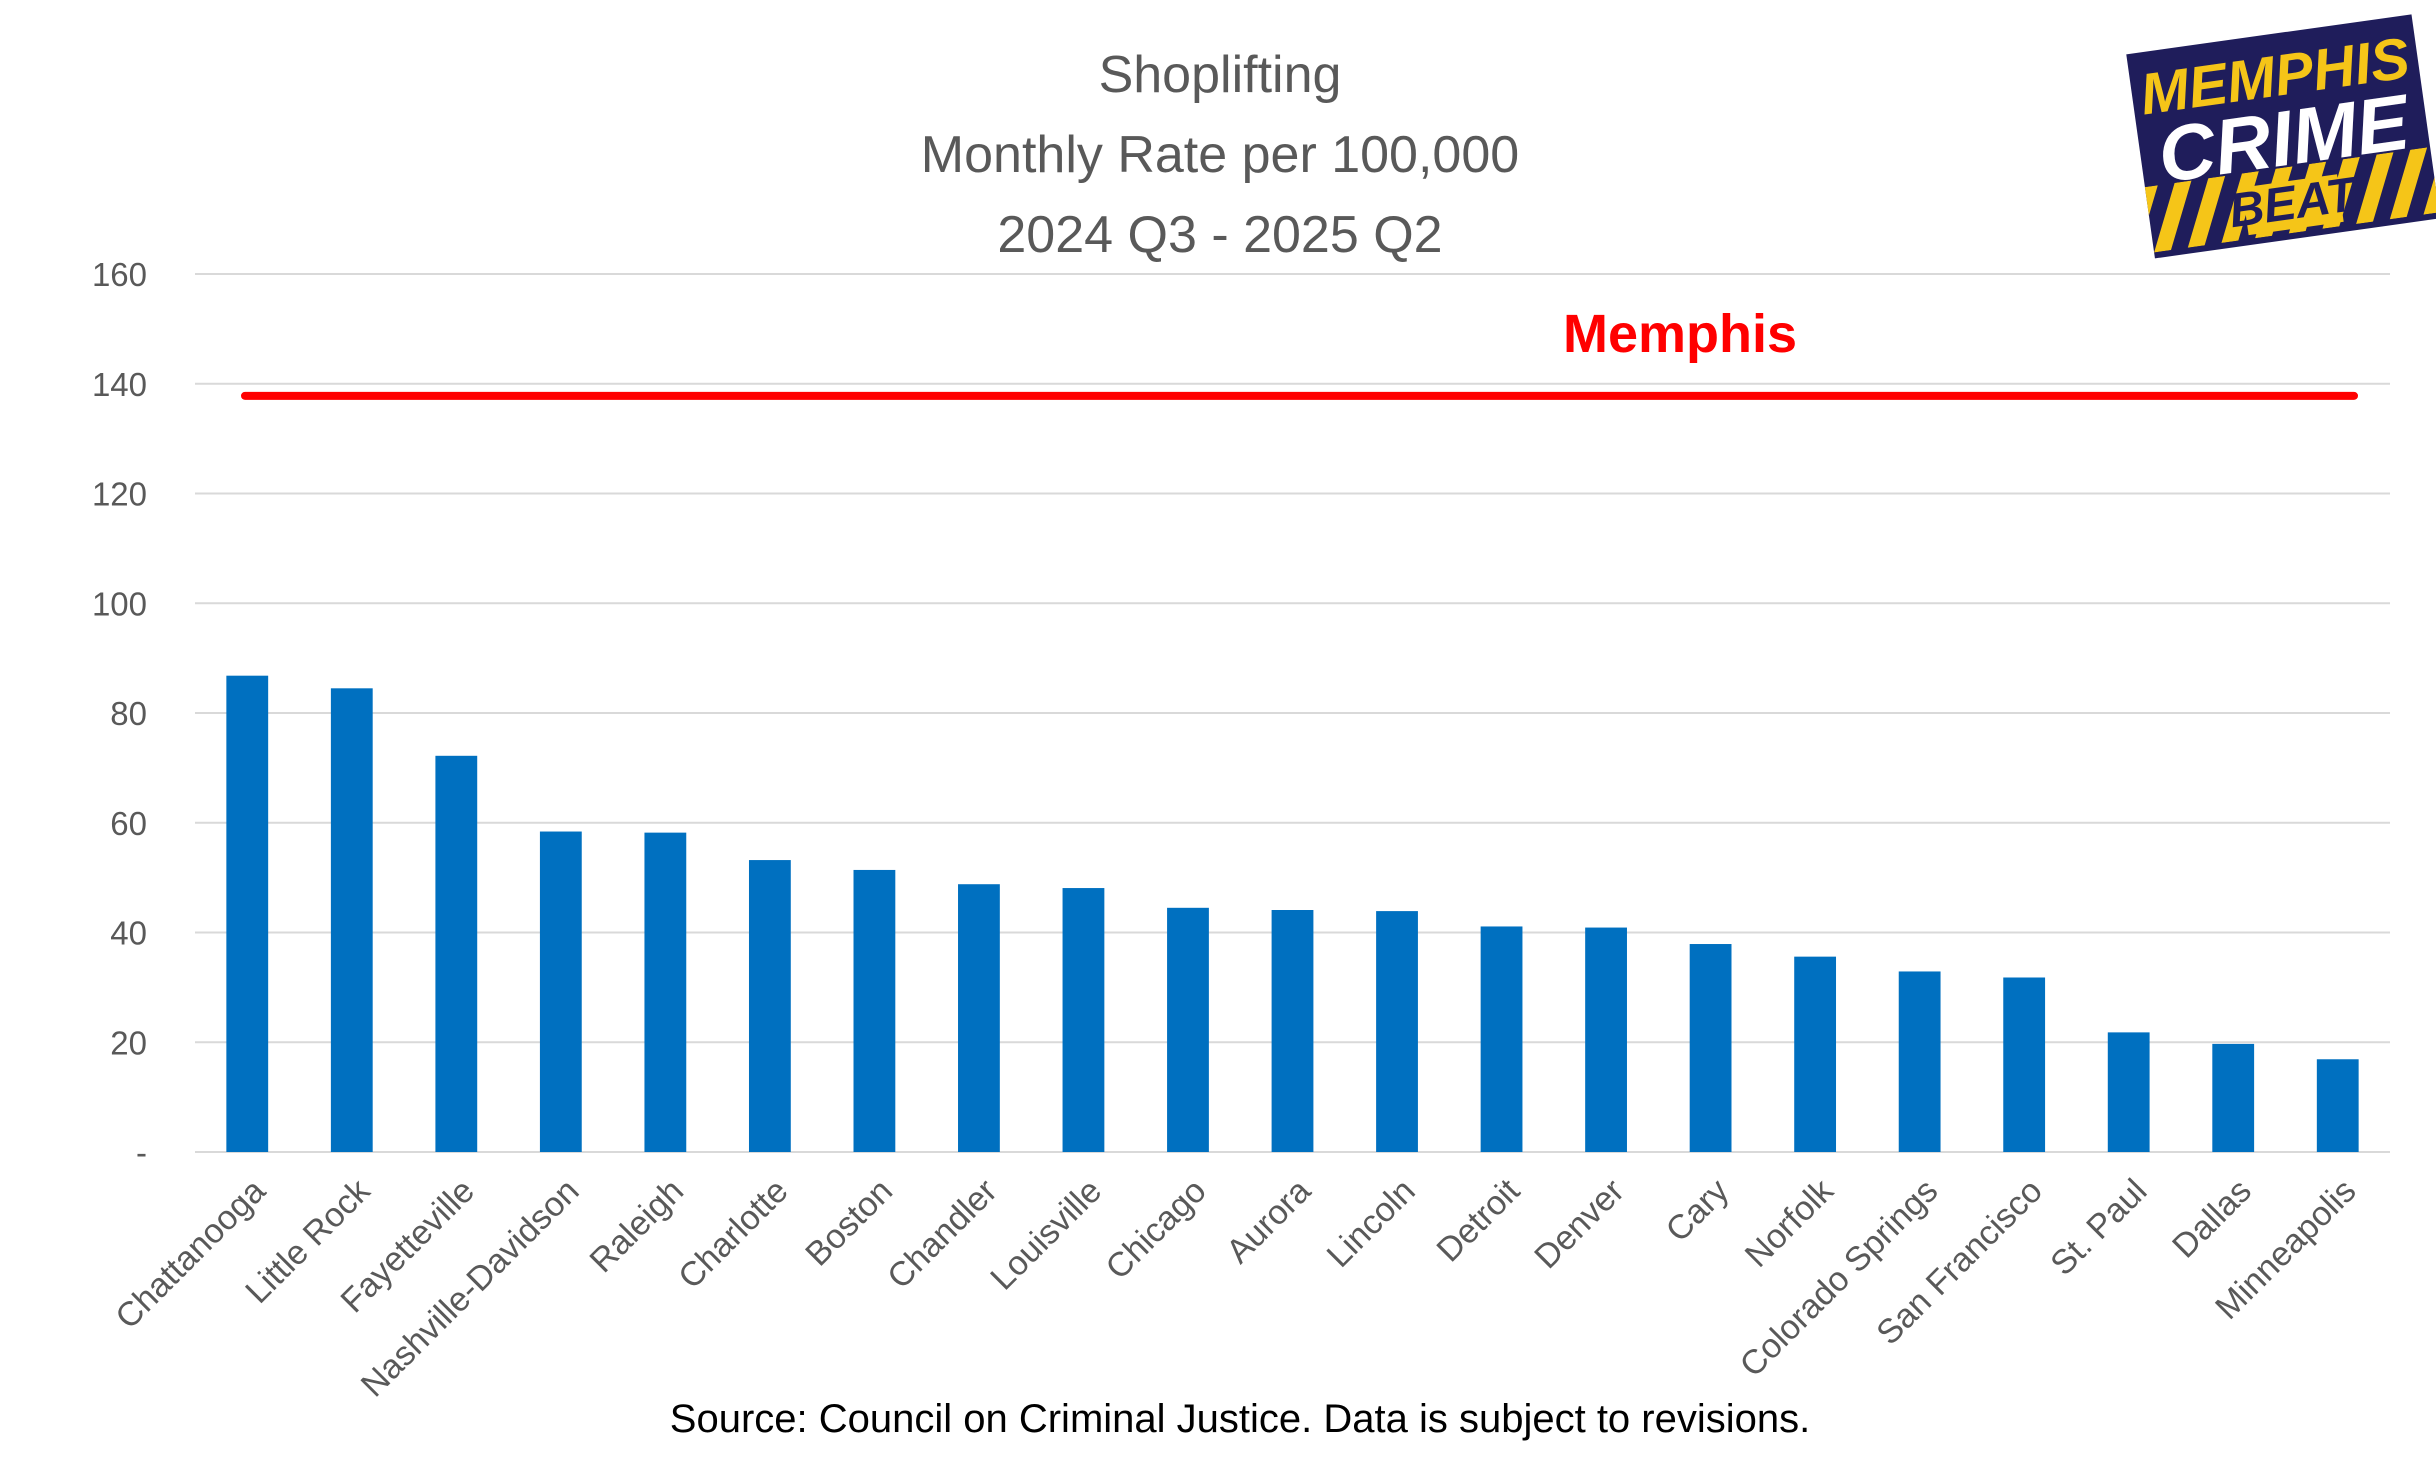  I want to click on y-axis-tick-labels: - 20 40 60 80 100 120 140 160, so click(119, 713).